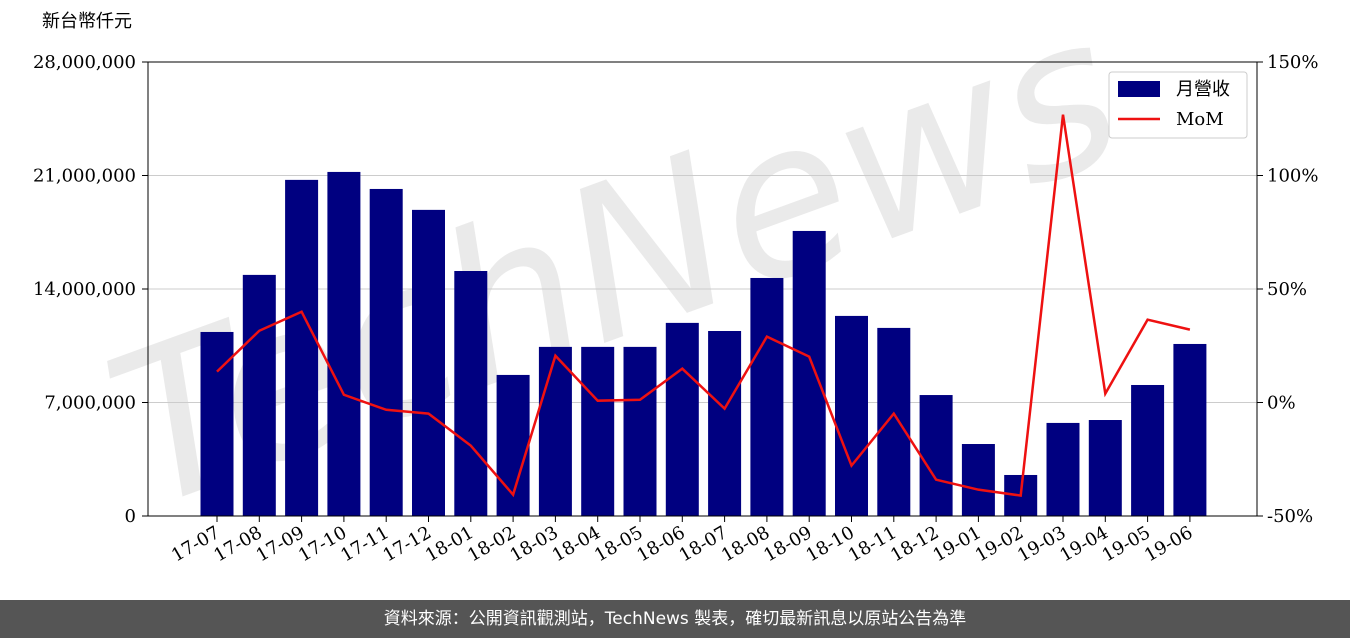 The height and width of the screenshot is (638, 1350). Describe the element at coordinates (130, 516) in the screenshot. I see `y-tick-label: 0` at that location.